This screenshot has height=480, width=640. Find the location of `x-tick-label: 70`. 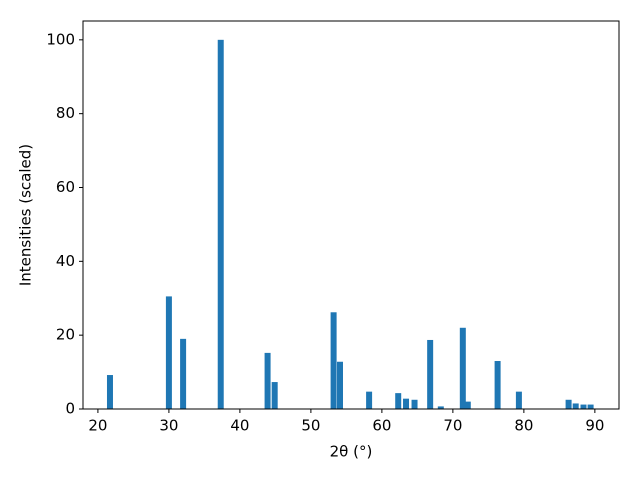

x-tick-label: 70 is located at coordinates (452, 426).